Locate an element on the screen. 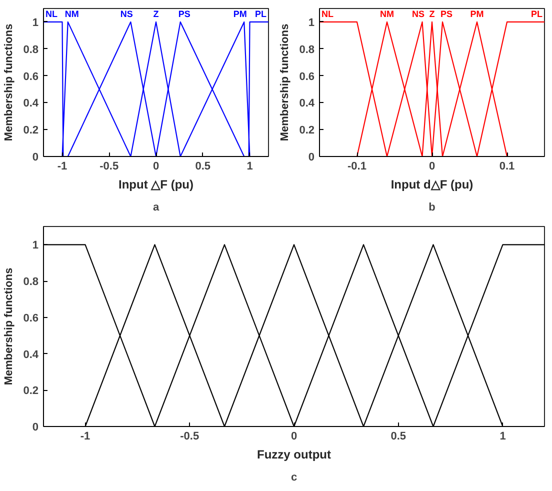 The image size is (552, 491). x-tick-label: -0.1 is located at coordinates (357, 166).